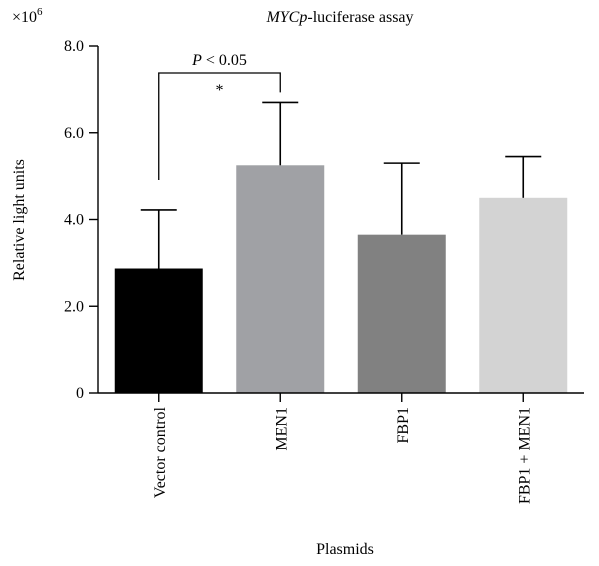  Describe the element at coordinates (281, 429) in the screenshot. I see `x-tick-label-1: MEN1` at that location.